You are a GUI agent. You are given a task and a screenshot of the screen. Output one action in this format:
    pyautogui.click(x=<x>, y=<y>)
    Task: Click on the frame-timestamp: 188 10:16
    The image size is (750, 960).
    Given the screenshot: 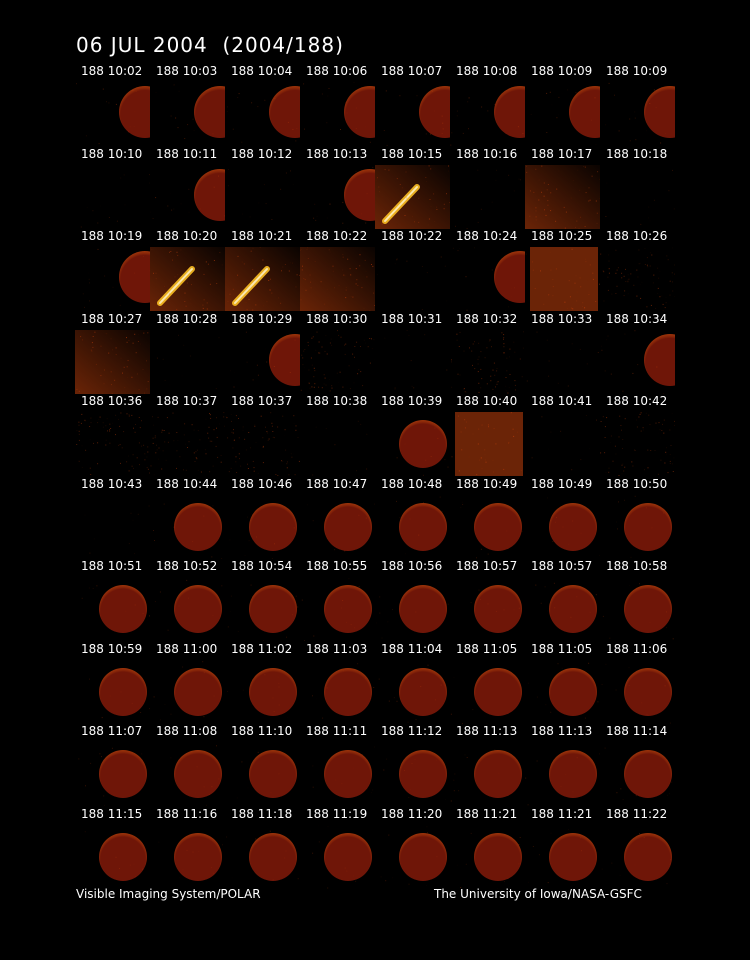 What is the action you would take?
    pyautogui.click(x=487, y=153)
    